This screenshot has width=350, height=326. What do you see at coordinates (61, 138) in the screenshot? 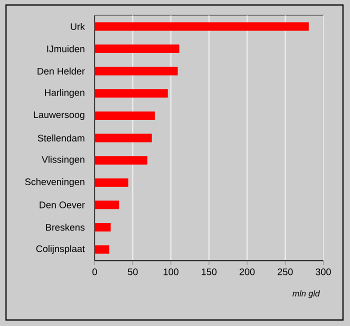
I see `y-tick-label: Stellendam` at bounding box center [61, 138].